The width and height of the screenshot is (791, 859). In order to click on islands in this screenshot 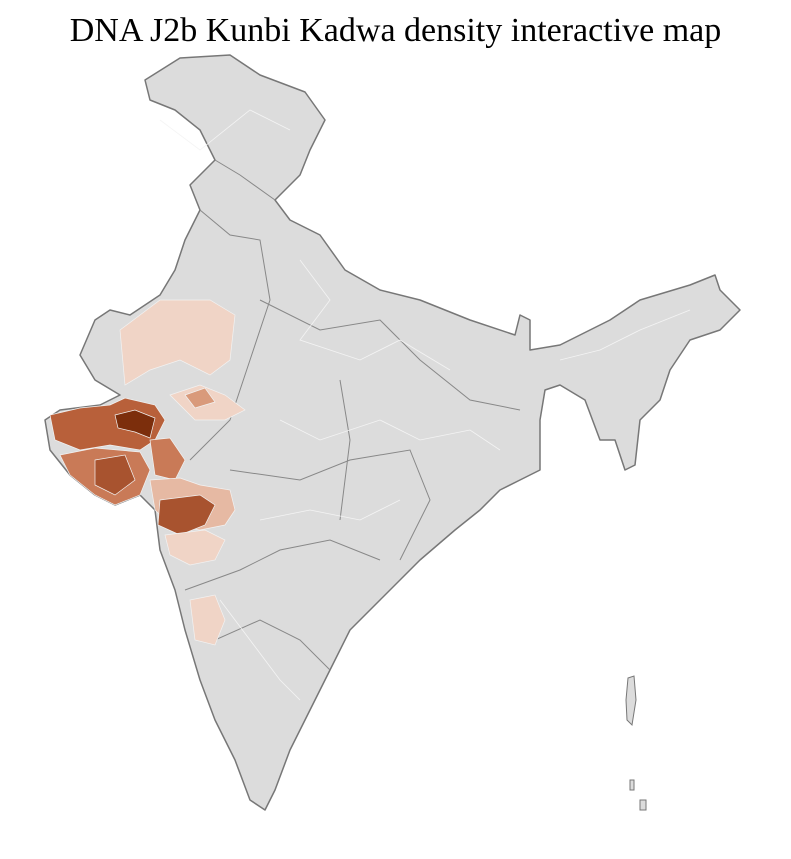, I will do `click(636, 743)`.